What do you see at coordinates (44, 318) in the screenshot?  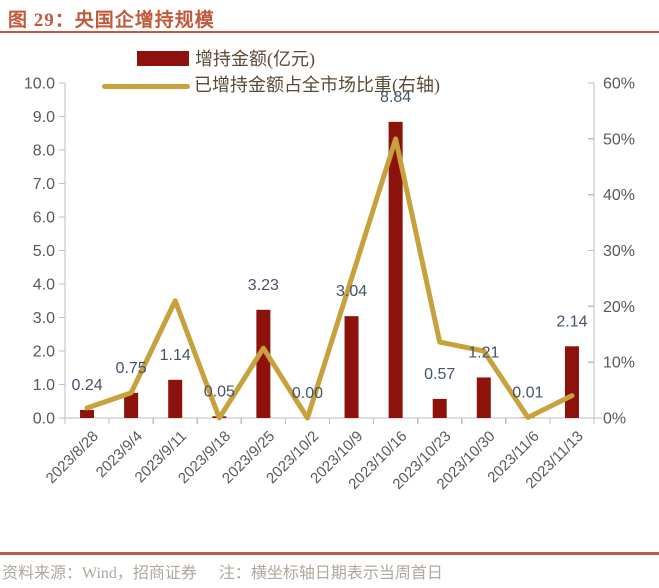 I see `left-axis-label: 3.0` at bounding box center [44, 318].